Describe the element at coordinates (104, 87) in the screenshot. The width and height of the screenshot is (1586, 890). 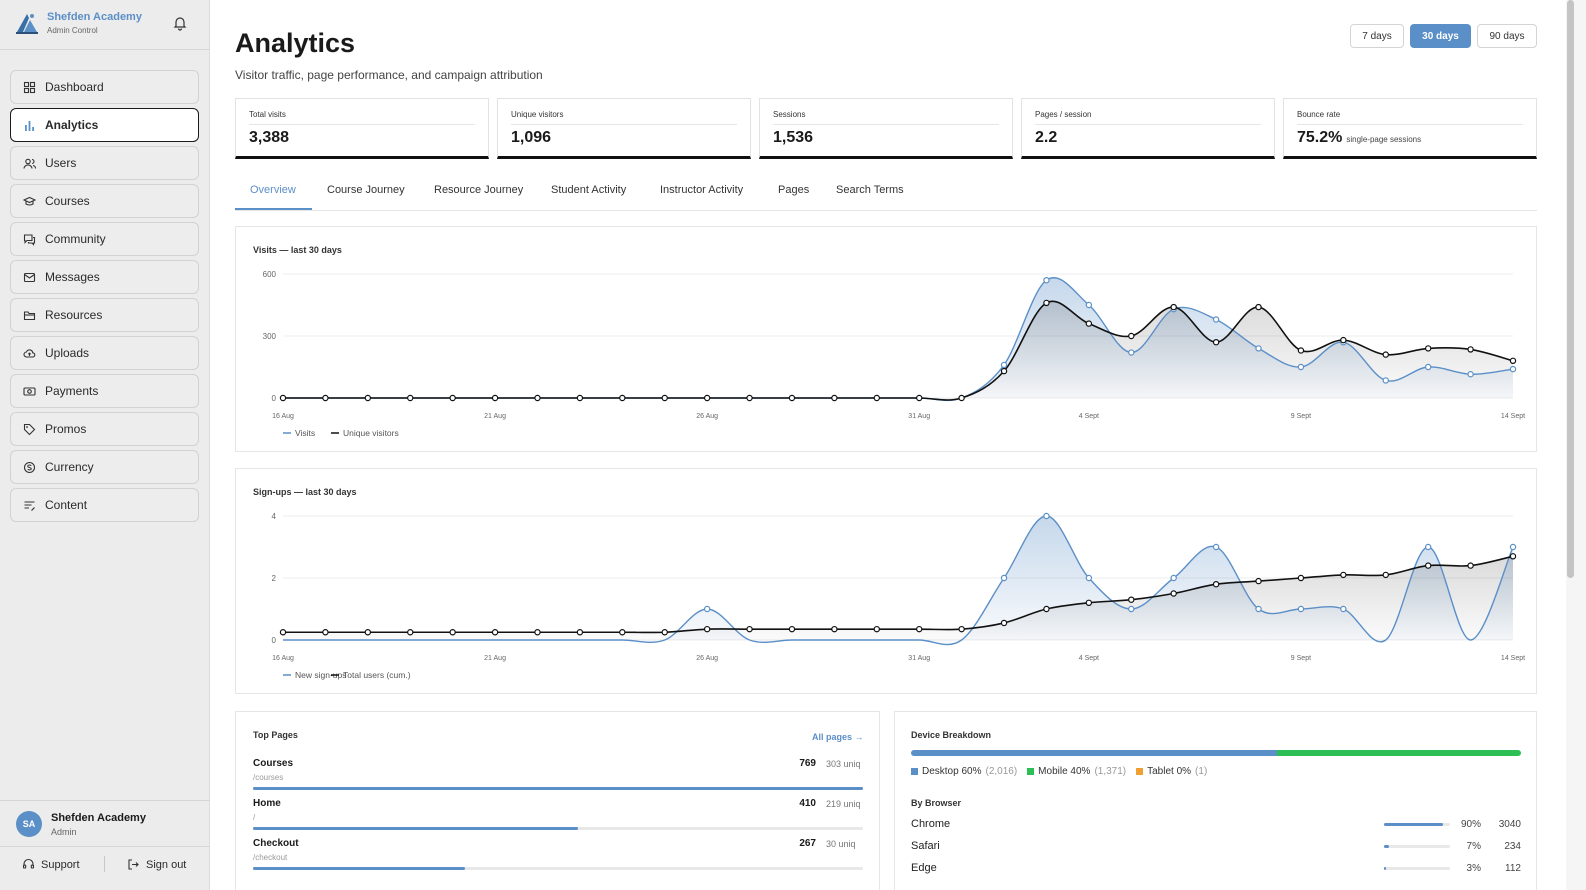
I see `sidebar-item-dashboard: Dashboard` at that location.